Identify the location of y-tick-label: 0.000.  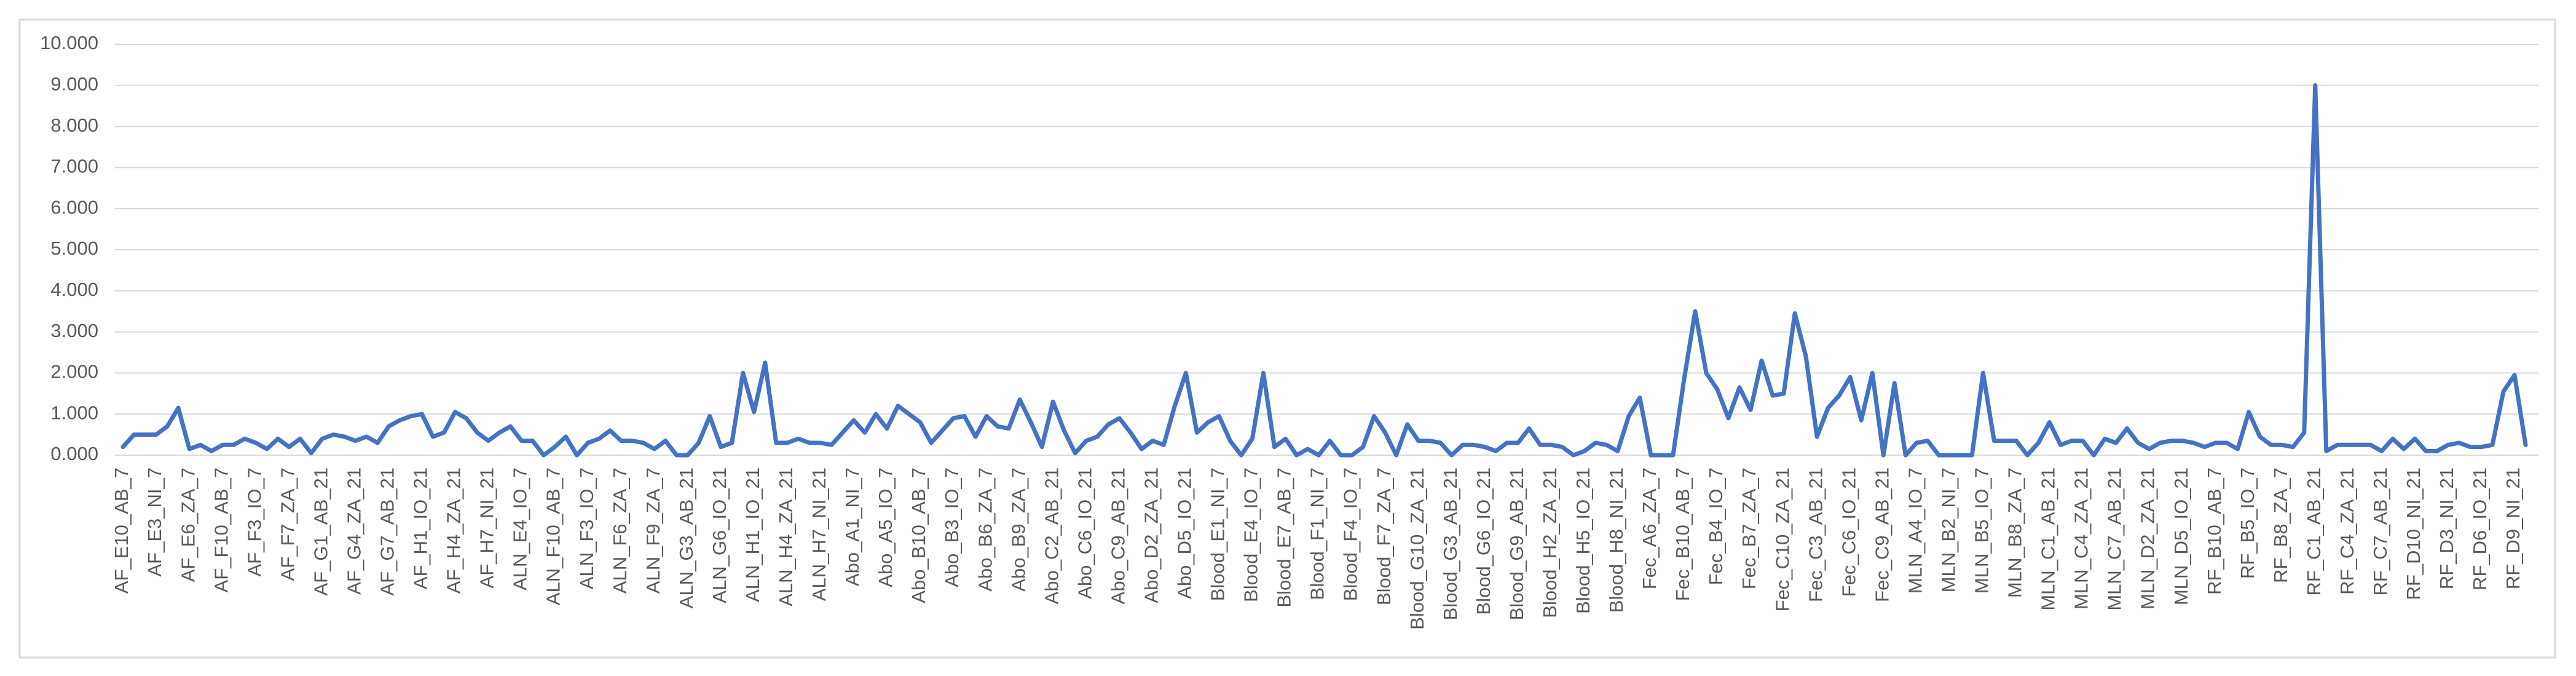
(74, 453).